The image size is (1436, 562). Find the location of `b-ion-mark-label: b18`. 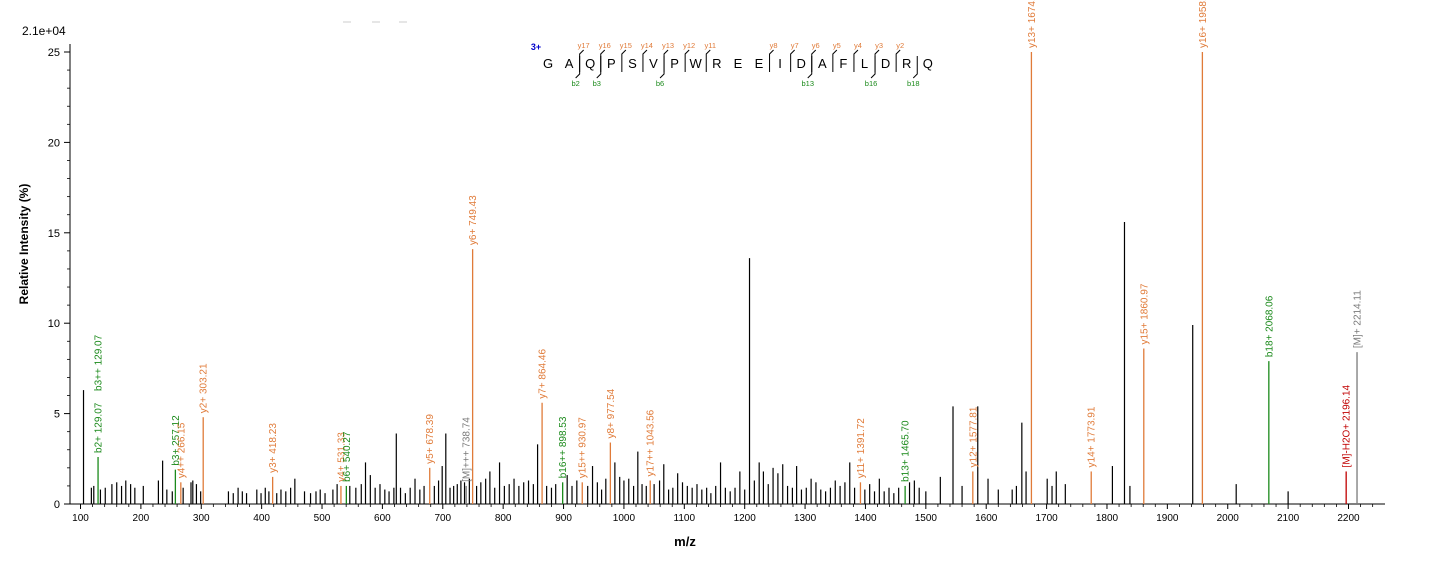

b-ion-mark-label: b18 is located at coordinates (913, 83).